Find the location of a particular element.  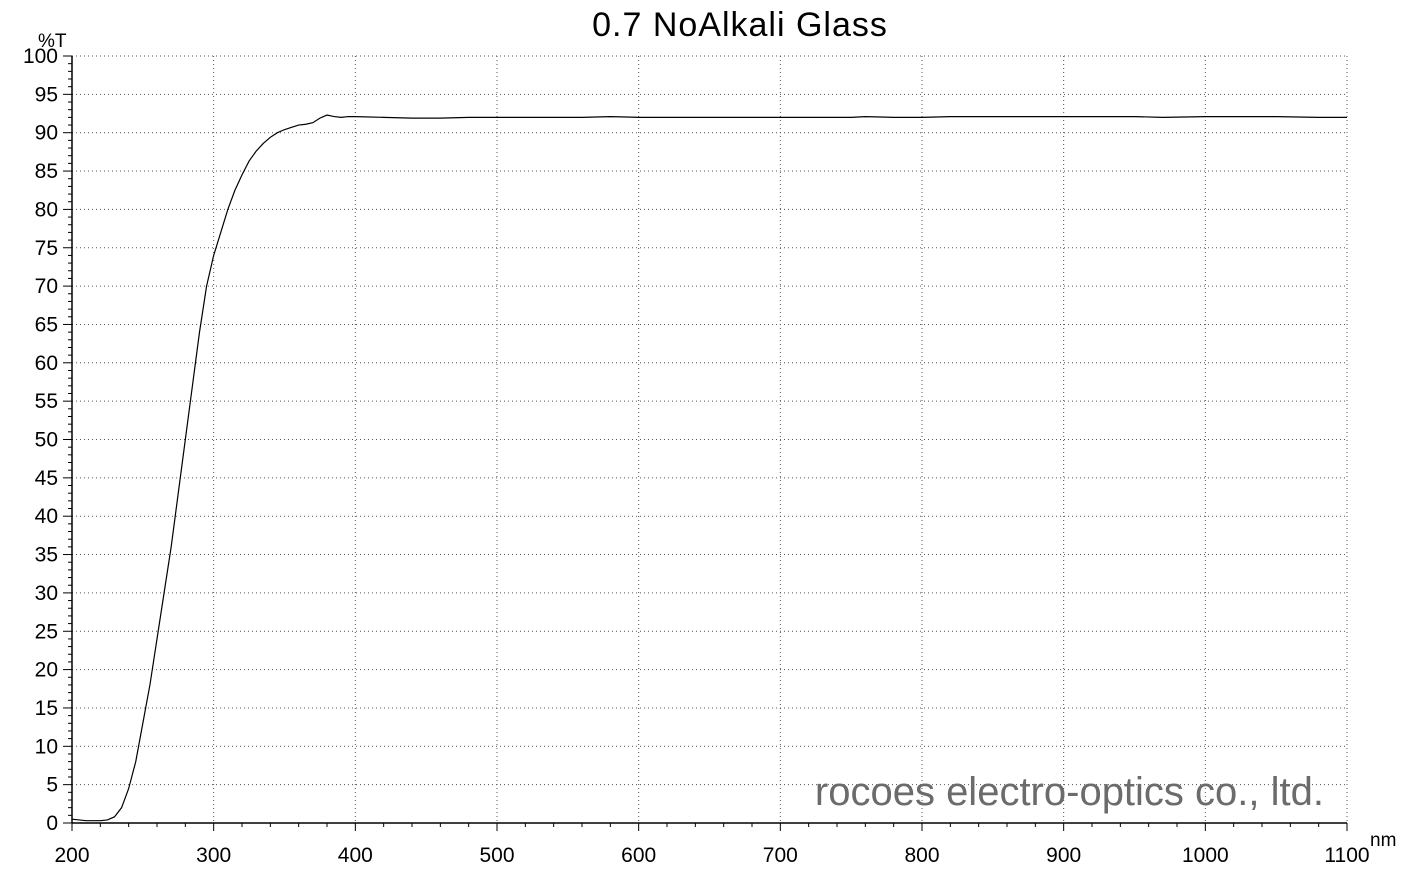

x-tick-label: 300 is located at coordinates (213, 855).